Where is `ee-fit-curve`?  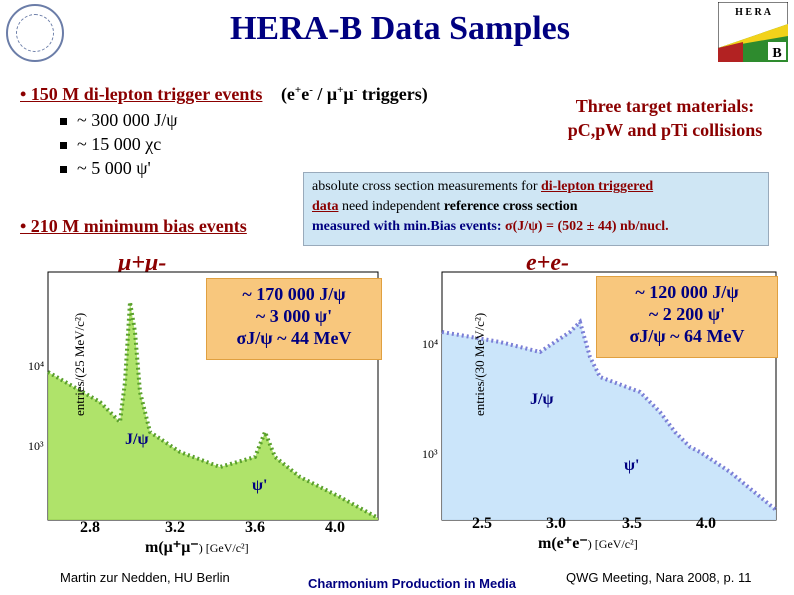 ee-fit-curve is located at coordinates (609, 415).